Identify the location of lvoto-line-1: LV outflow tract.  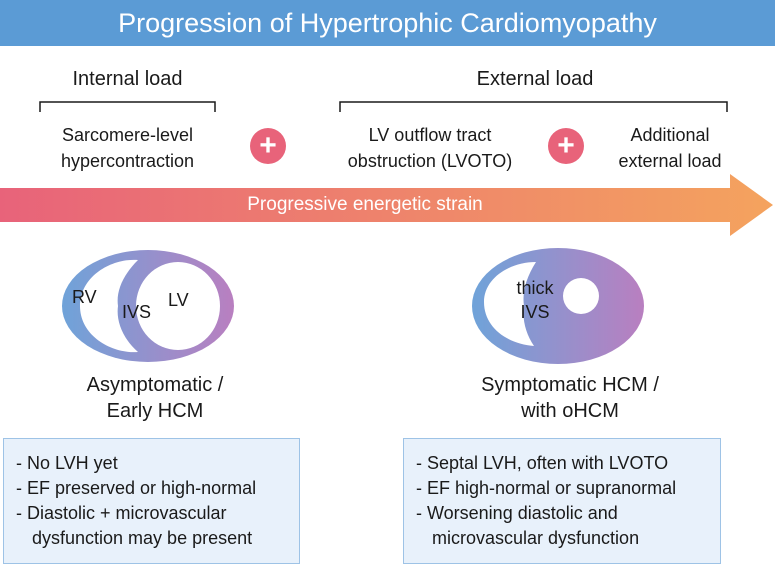
(430, 135).